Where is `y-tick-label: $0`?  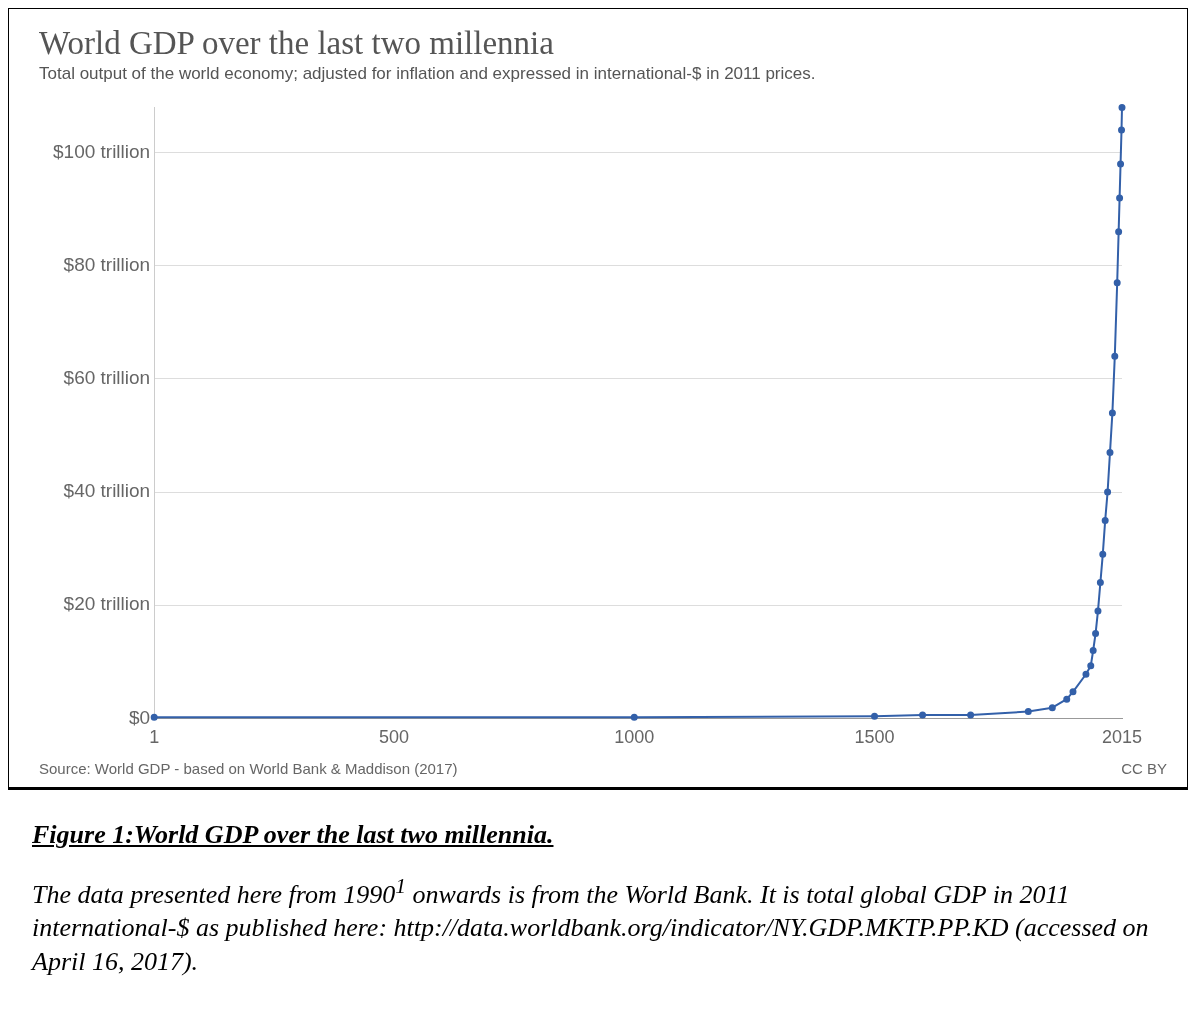
y-tick-label: $0 is located at coordinates (140, 717).